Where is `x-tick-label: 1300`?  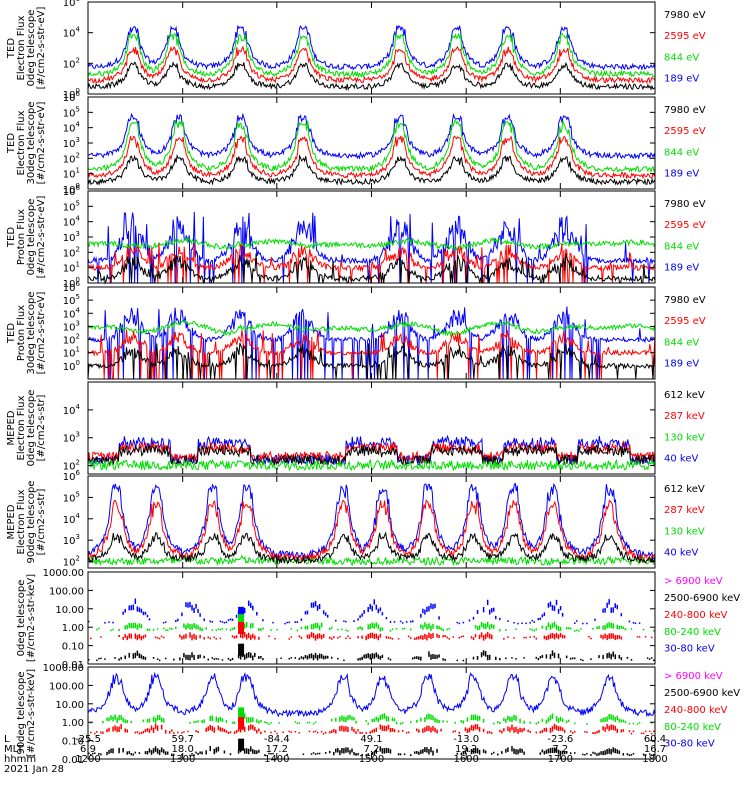
x-tick-label: 1300 is located at coordinates (182, 759).